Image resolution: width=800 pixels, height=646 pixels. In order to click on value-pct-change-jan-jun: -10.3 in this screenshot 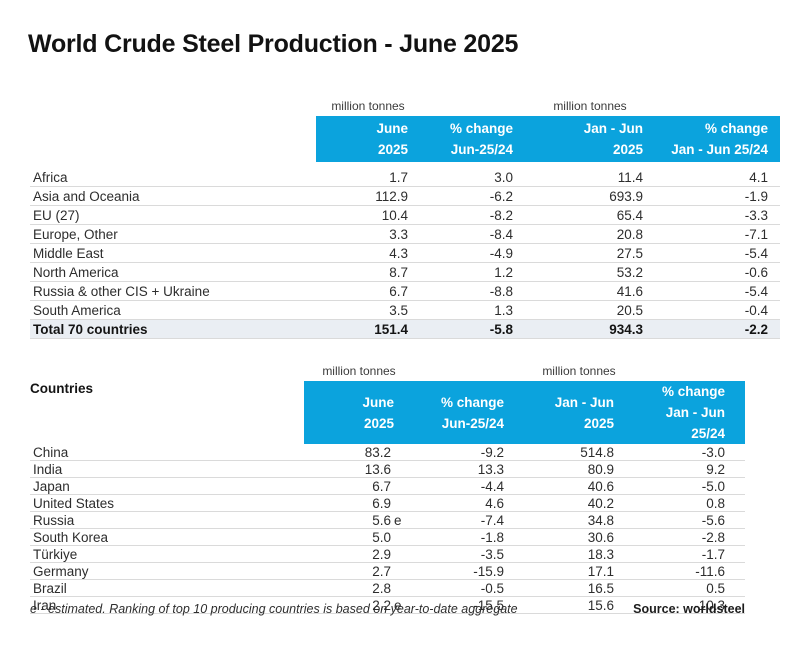, I will do `click(689, 605)`.